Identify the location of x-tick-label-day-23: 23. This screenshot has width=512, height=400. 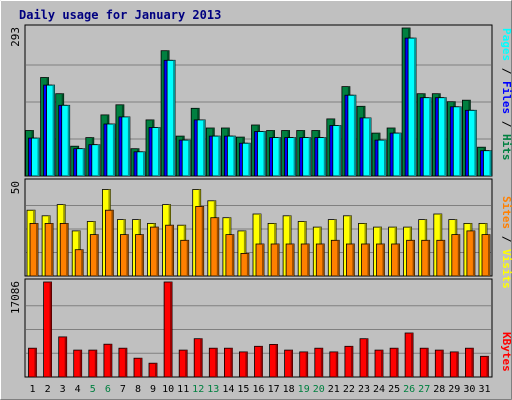
(364, 389).